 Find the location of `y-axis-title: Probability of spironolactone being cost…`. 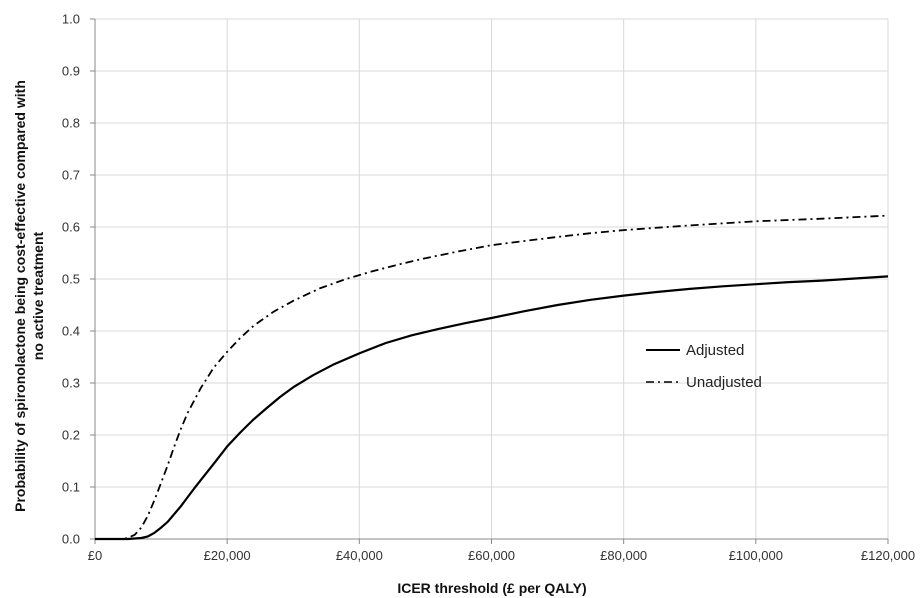

y-axis-title: Probability of spironolactone being cost… is located at coordinates (29, 296).